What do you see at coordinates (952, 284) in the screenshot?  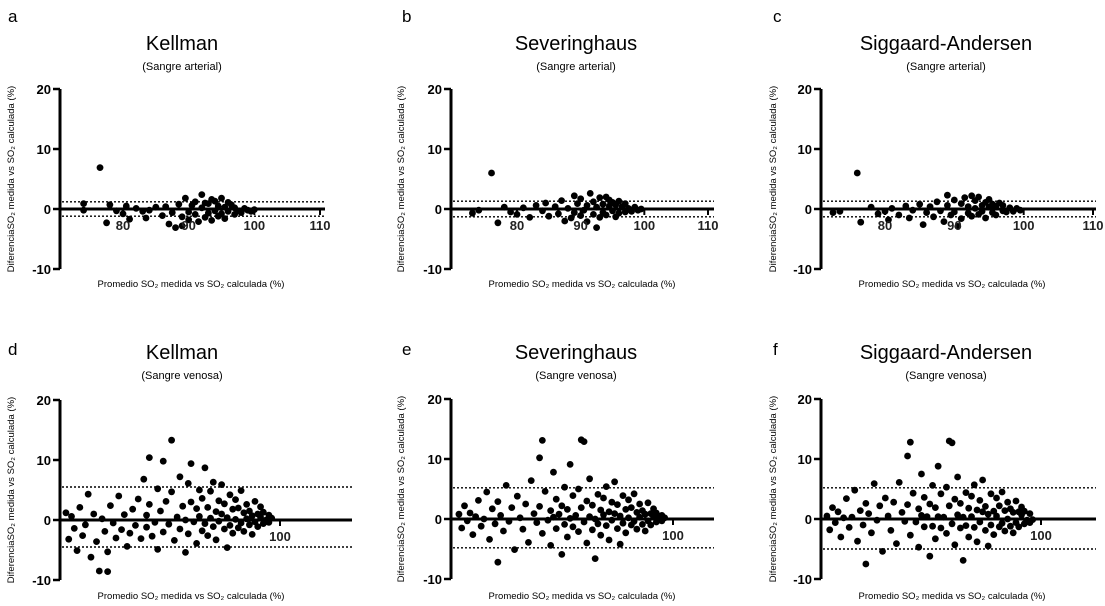 I see `x-axis-label: Promedio SO₂ medida vs SO₂ calculada (%)` at bounding box center [952, 284].